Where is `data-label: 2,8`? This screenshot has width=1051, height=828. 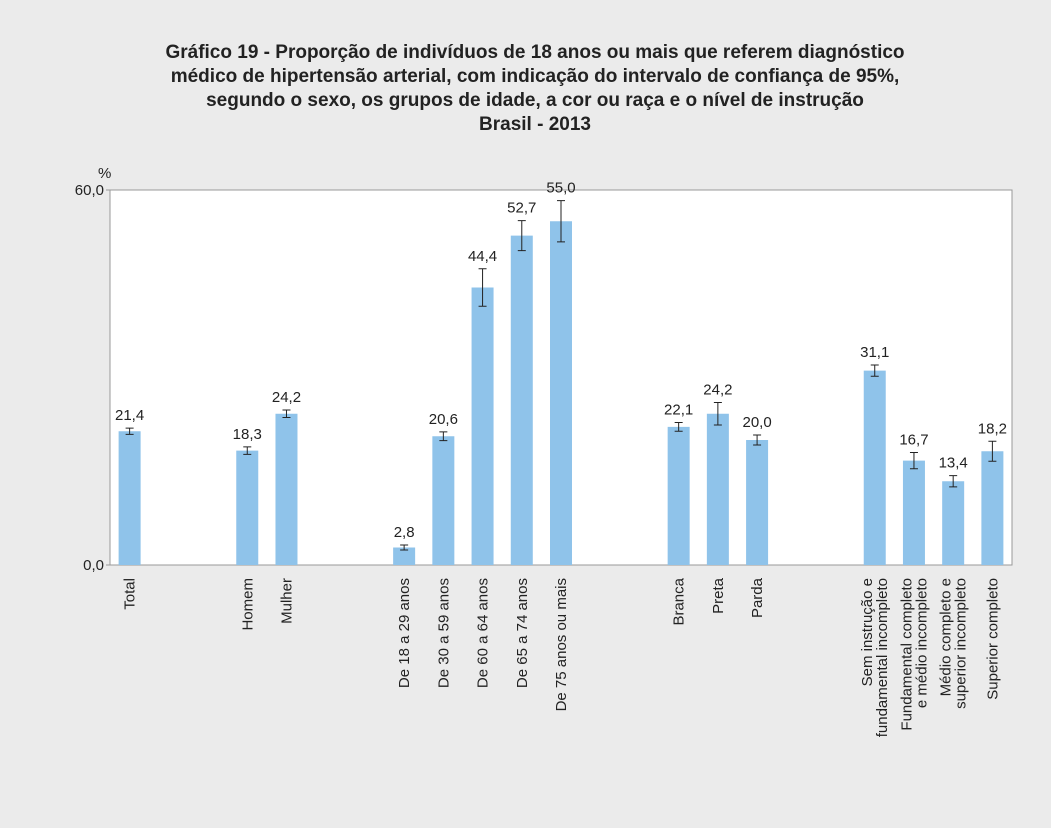 data-label: 2,8 is located at coordinates (404, 532).